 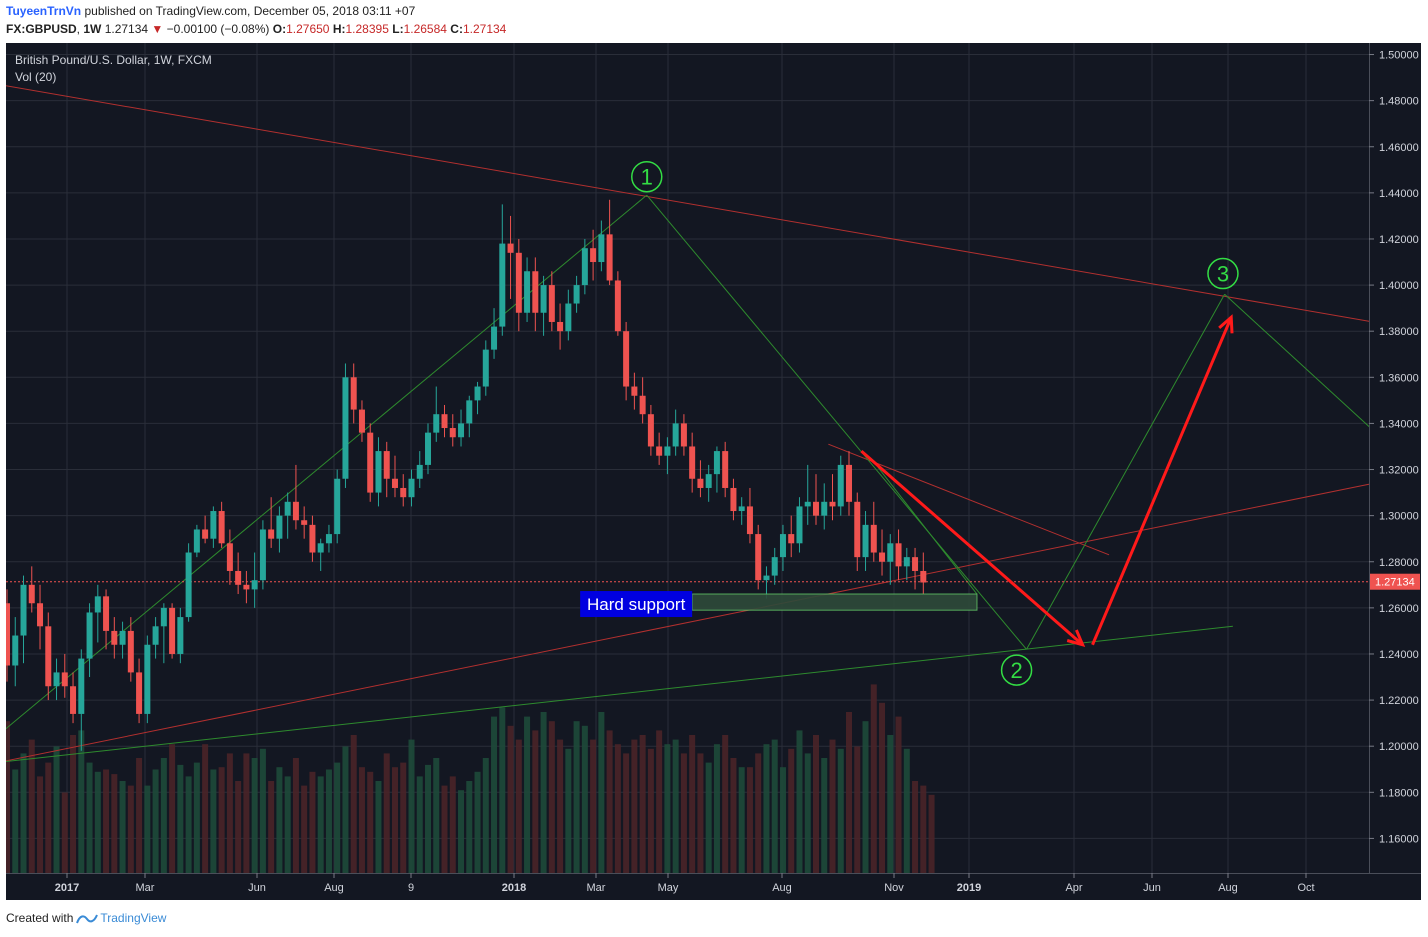 I want to click on forecast-up-arrow-head, so click(x=1226, y=324).